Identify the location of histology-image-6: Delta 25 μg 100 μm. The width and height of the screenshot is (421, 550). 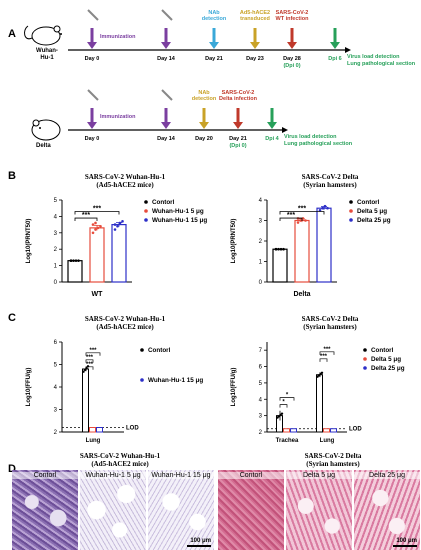
(387, 510).